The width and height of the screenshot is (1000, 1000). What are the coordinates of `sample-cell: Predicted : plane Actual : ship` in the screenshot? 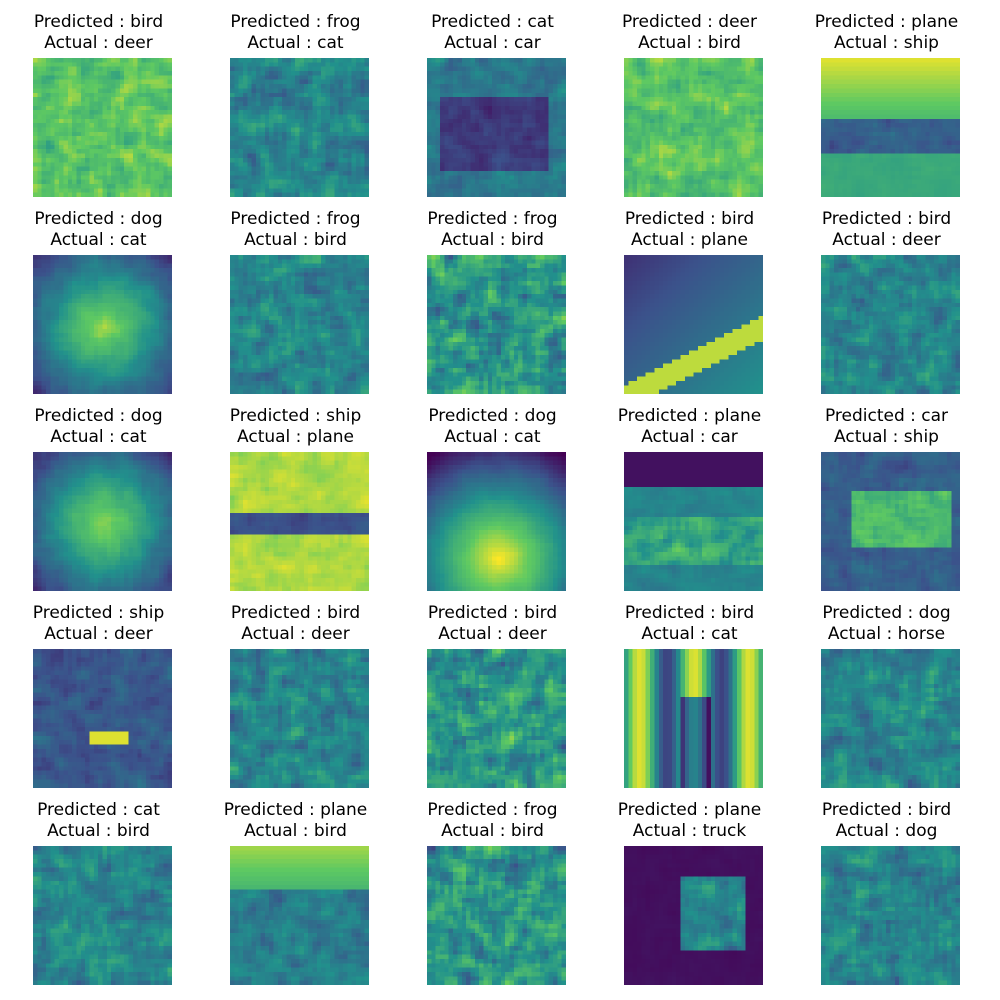 It's located at (886, 98).